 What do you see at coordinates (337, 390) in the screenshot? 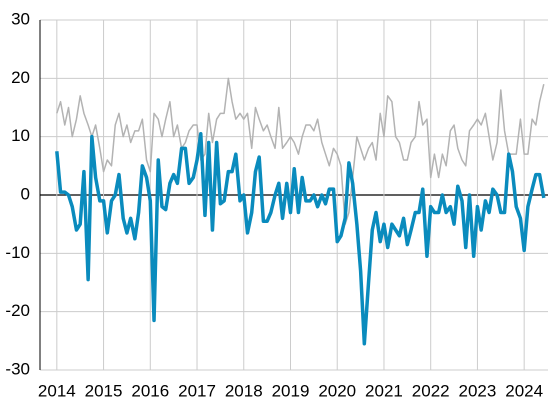
I see `x-tick-label: 2020` at bounding box center [337, 390].